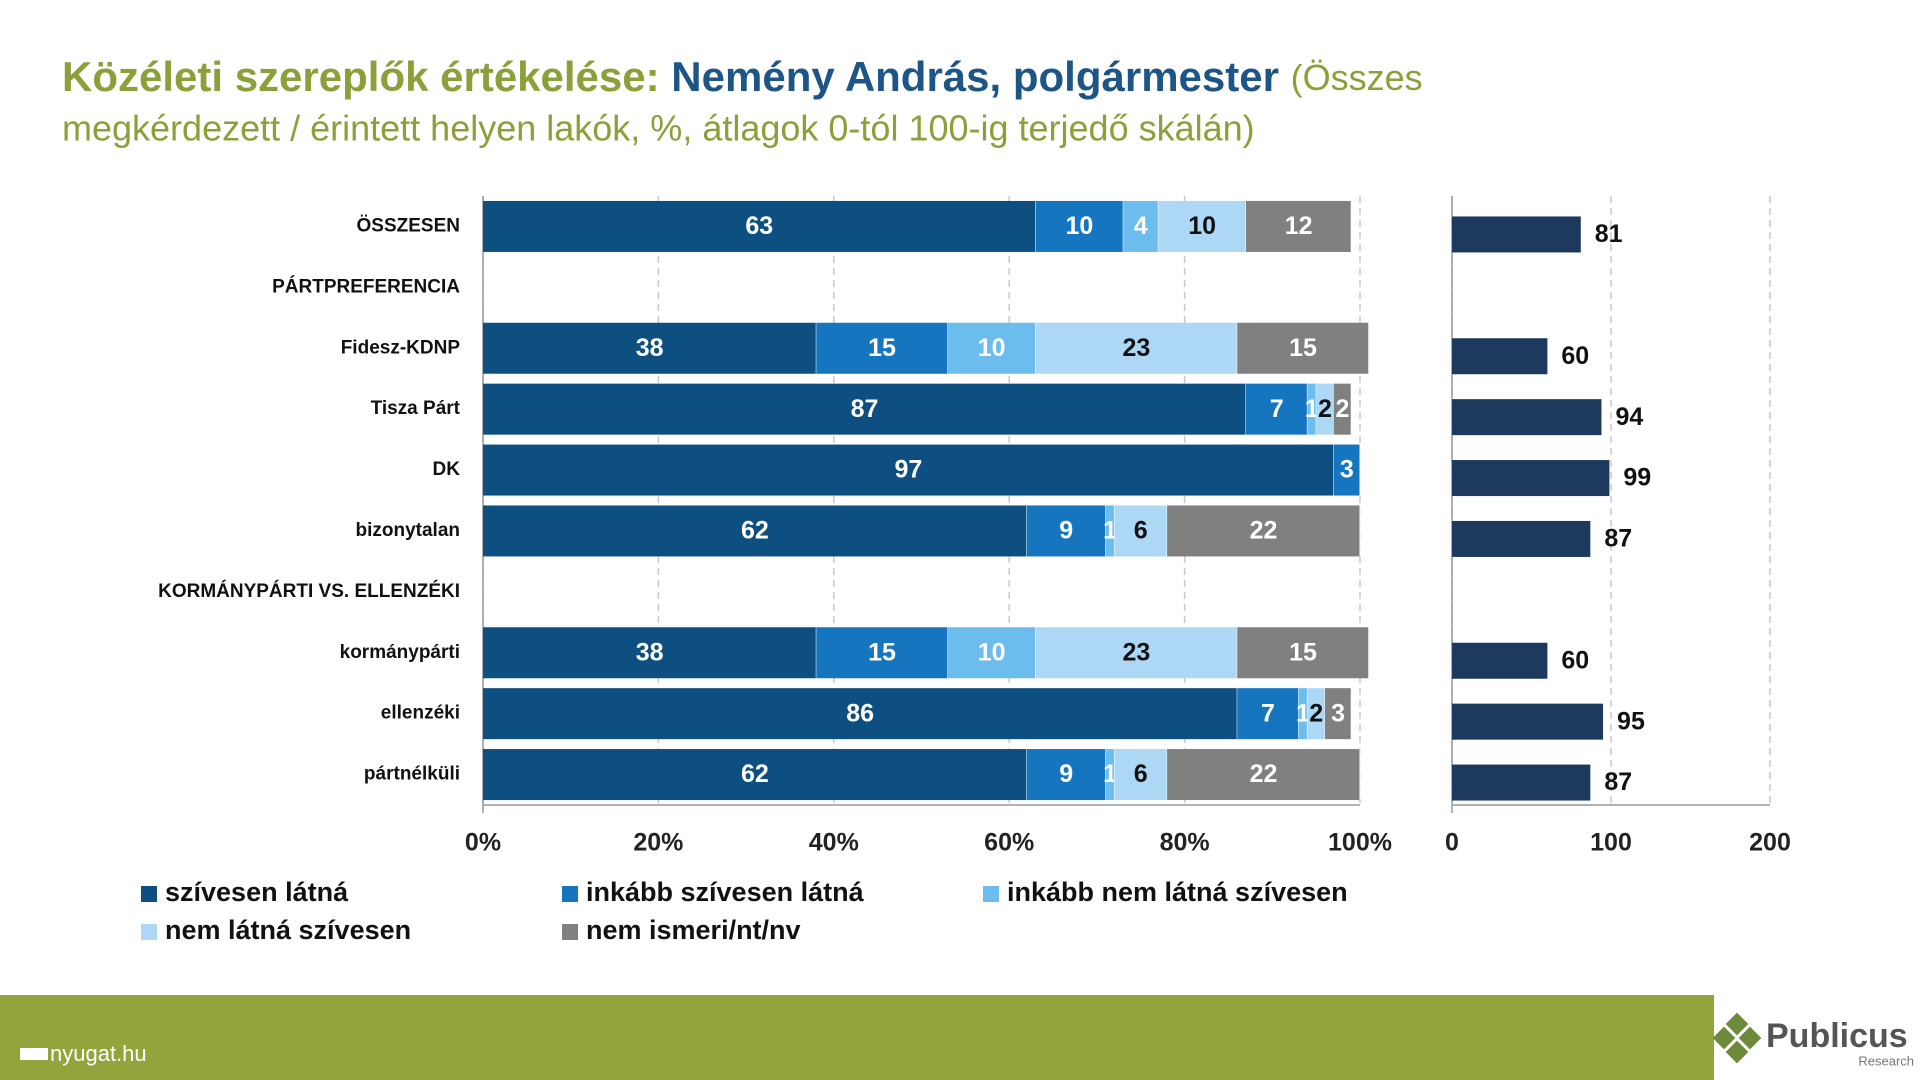  What do you see at coordinates (1611, 843) in the screenshot?
I see `x-tick-label: 100` at bounding box center [1611, 843].